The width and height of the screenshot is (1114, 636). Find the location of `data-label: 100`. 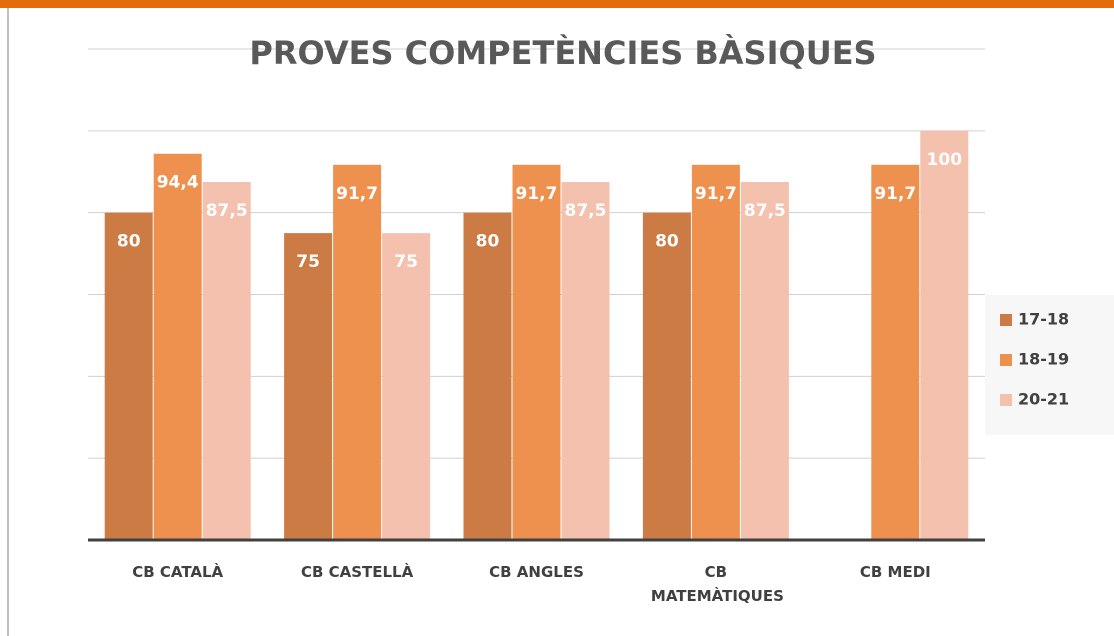

data-label: 100 is located at coordinates (945, 160).